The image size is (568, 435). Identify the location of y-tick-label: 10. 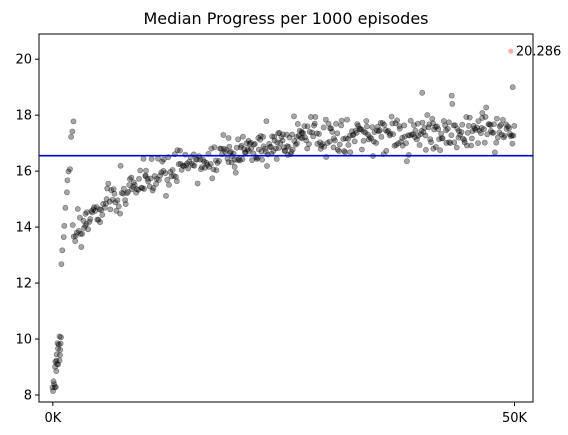
(23, 340).